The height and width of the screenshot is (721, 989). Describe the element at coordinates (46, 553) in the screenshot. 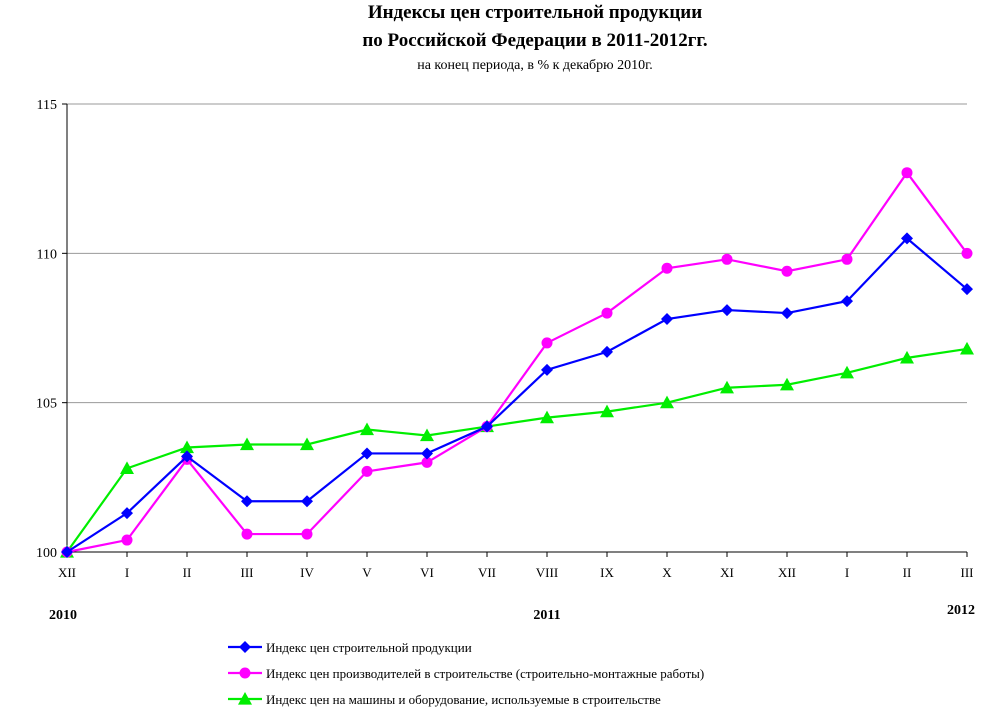

I see `y-tick-label: 100` at that location.